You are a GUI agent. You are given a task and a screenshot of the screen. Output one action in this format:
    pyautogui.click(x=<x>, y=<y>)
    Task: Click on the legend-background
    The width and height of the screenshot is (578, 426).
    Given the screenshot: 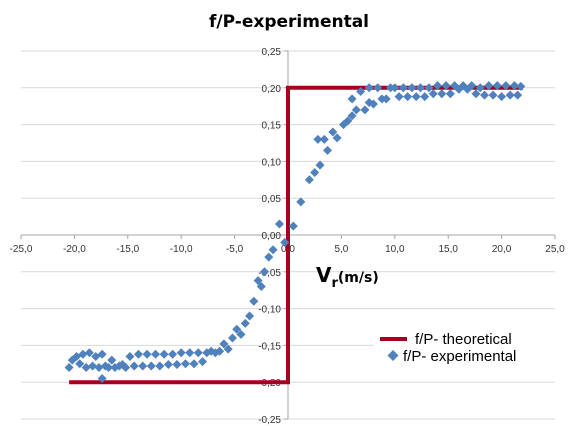 What is the action you would take?
    pyautogui.click(x=474, y=351)
    